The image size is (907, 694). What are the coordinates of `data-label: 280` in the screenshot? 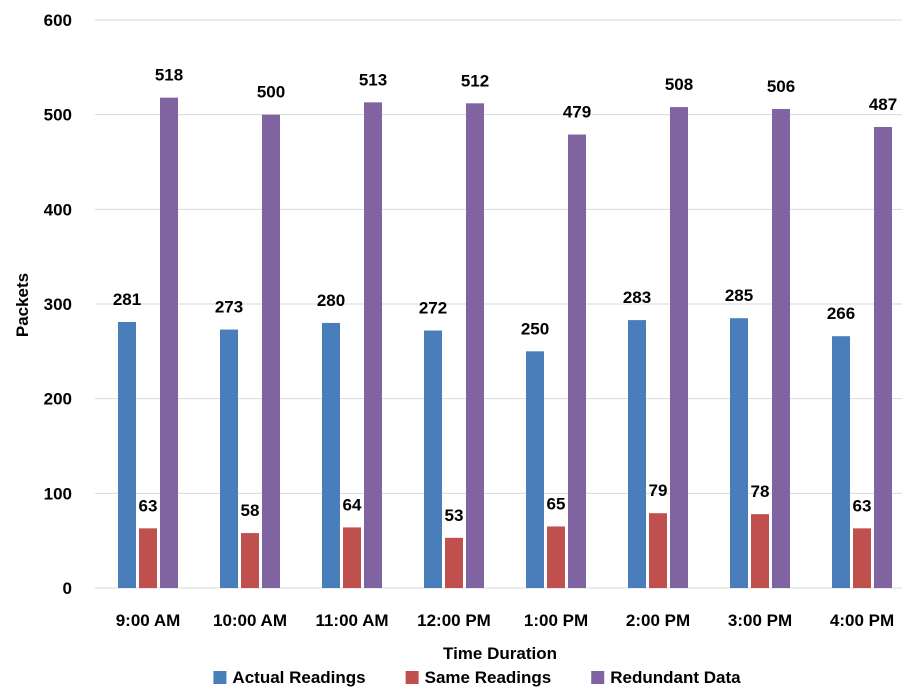 It's located at (331, 300).